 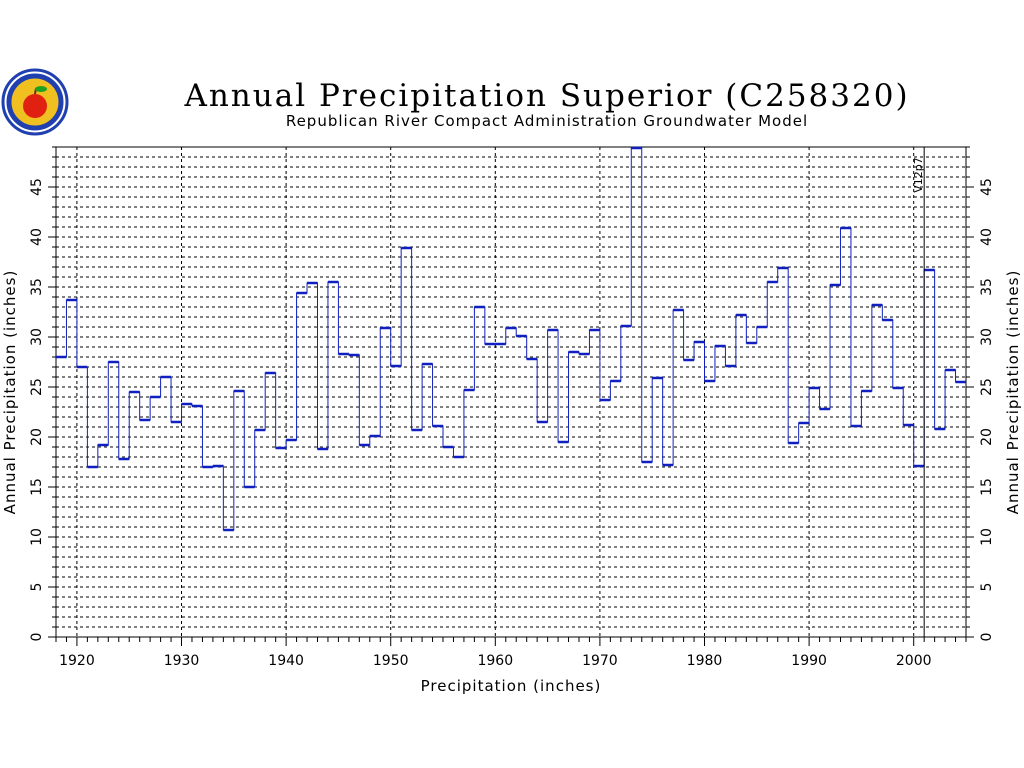 What do you see at coordinates (10, 392) in the screenshot?
I see `y-axis-label-left: Annual Precipitation (inches)` at bounding box center [10, 392].